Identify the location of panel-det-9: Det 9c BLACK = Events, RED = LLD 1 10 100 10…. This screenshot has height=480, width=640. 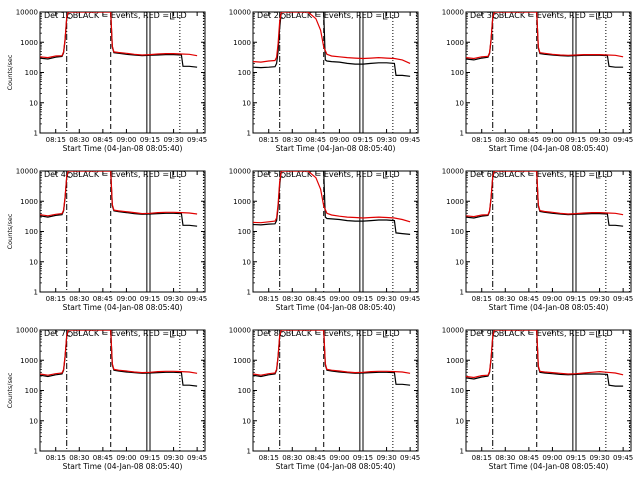
(538, 399).